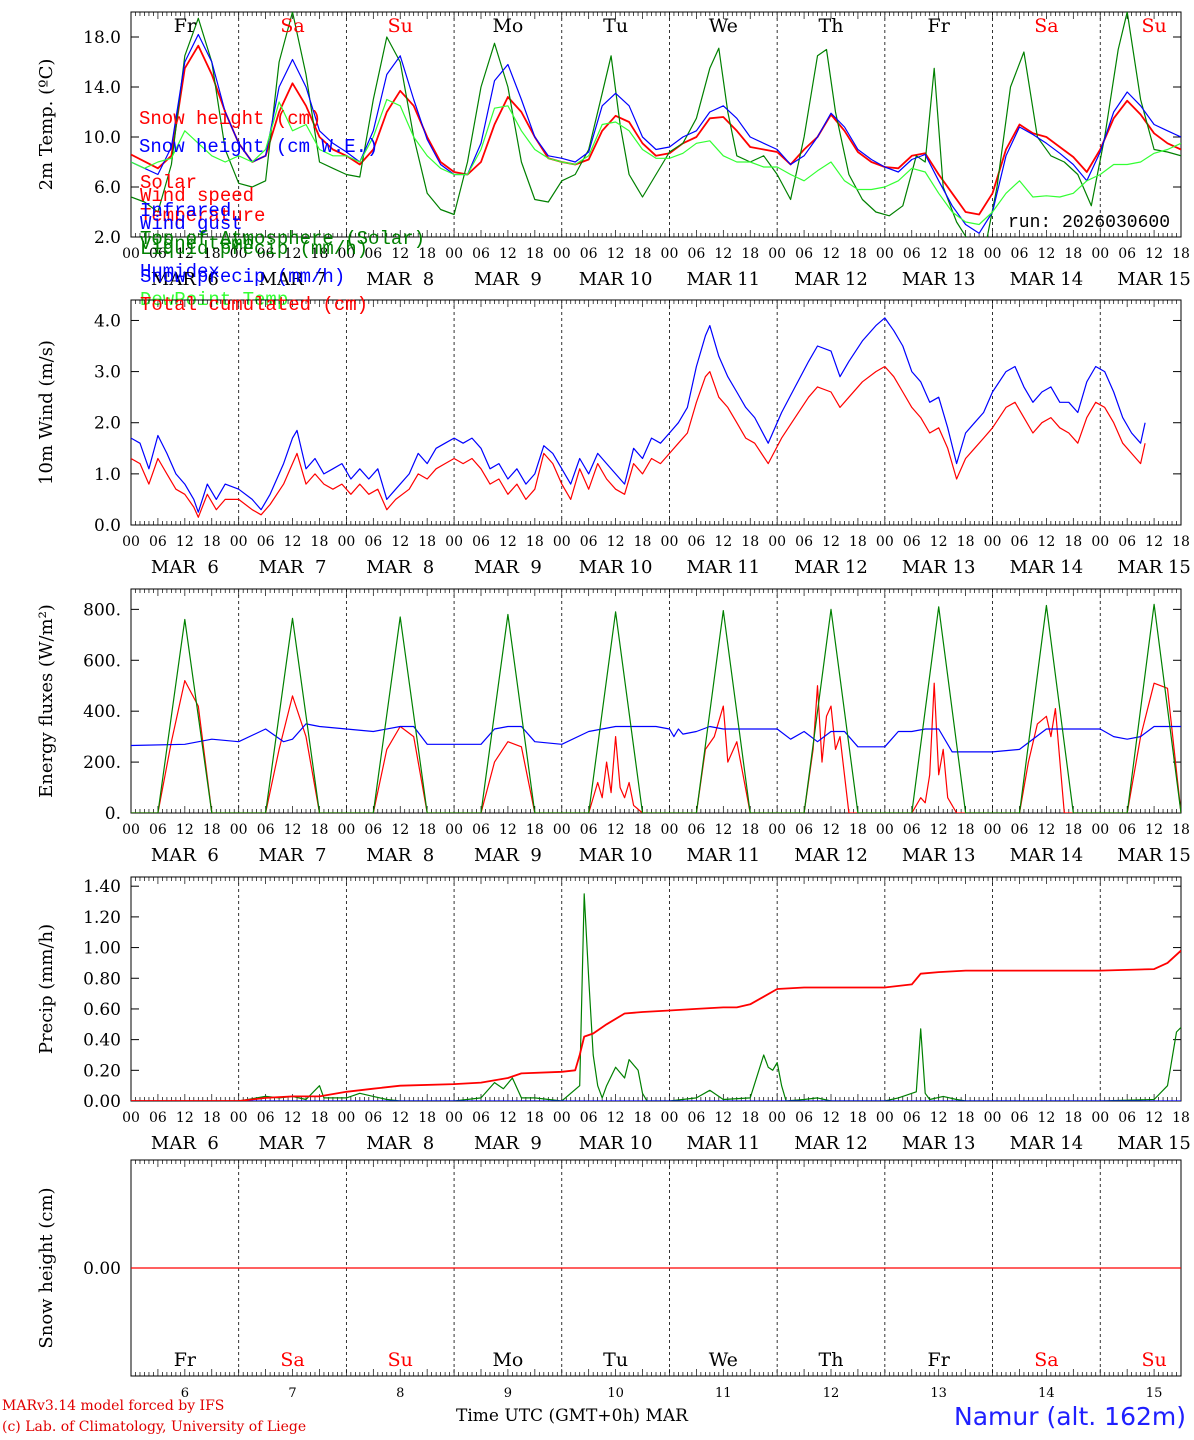 The width and height of the screenshot is (1194, 1440). What do you see at coordinates (113, 1406) in the screenshot?
I see `model-credit: MARv3.14 model forced by IFS` at bounding box center [113, 1406].